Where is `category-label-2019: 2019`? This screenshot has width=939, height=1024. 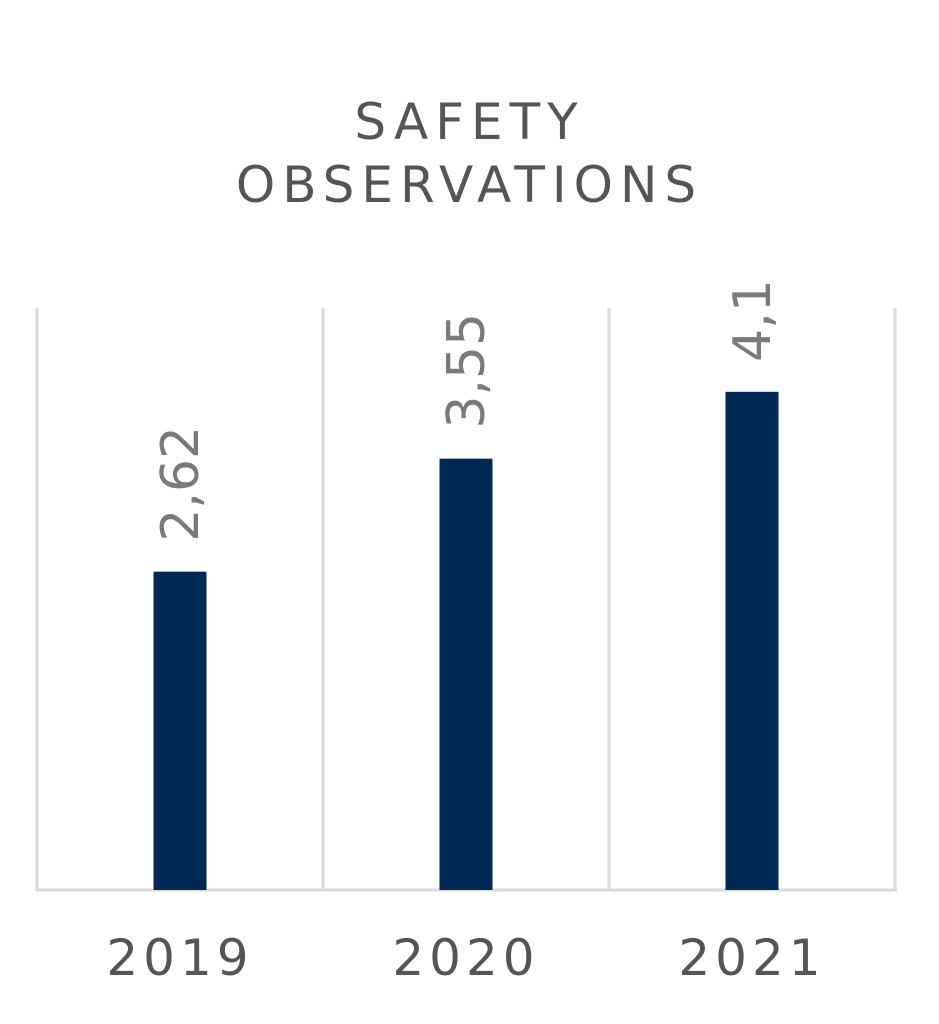
category-label-2019: 2019 is located at coordinates (179, 958).